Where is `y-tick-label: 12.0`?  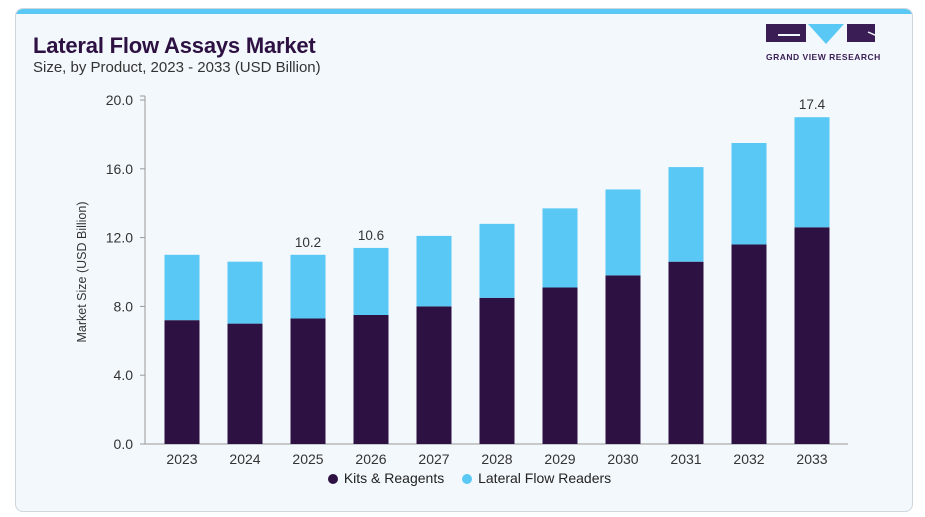
y-tick-label: 12.0 is located at coordinates (119, 238).